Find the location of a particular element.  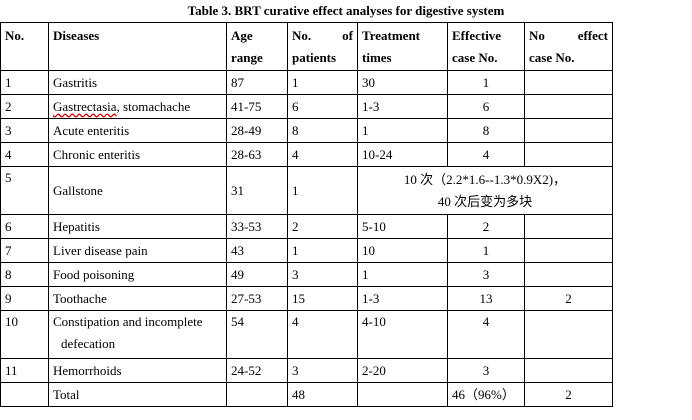

table-row: 6 Hepatitis 33-53 2 5-10 2 is located at coordinates (306, 226).